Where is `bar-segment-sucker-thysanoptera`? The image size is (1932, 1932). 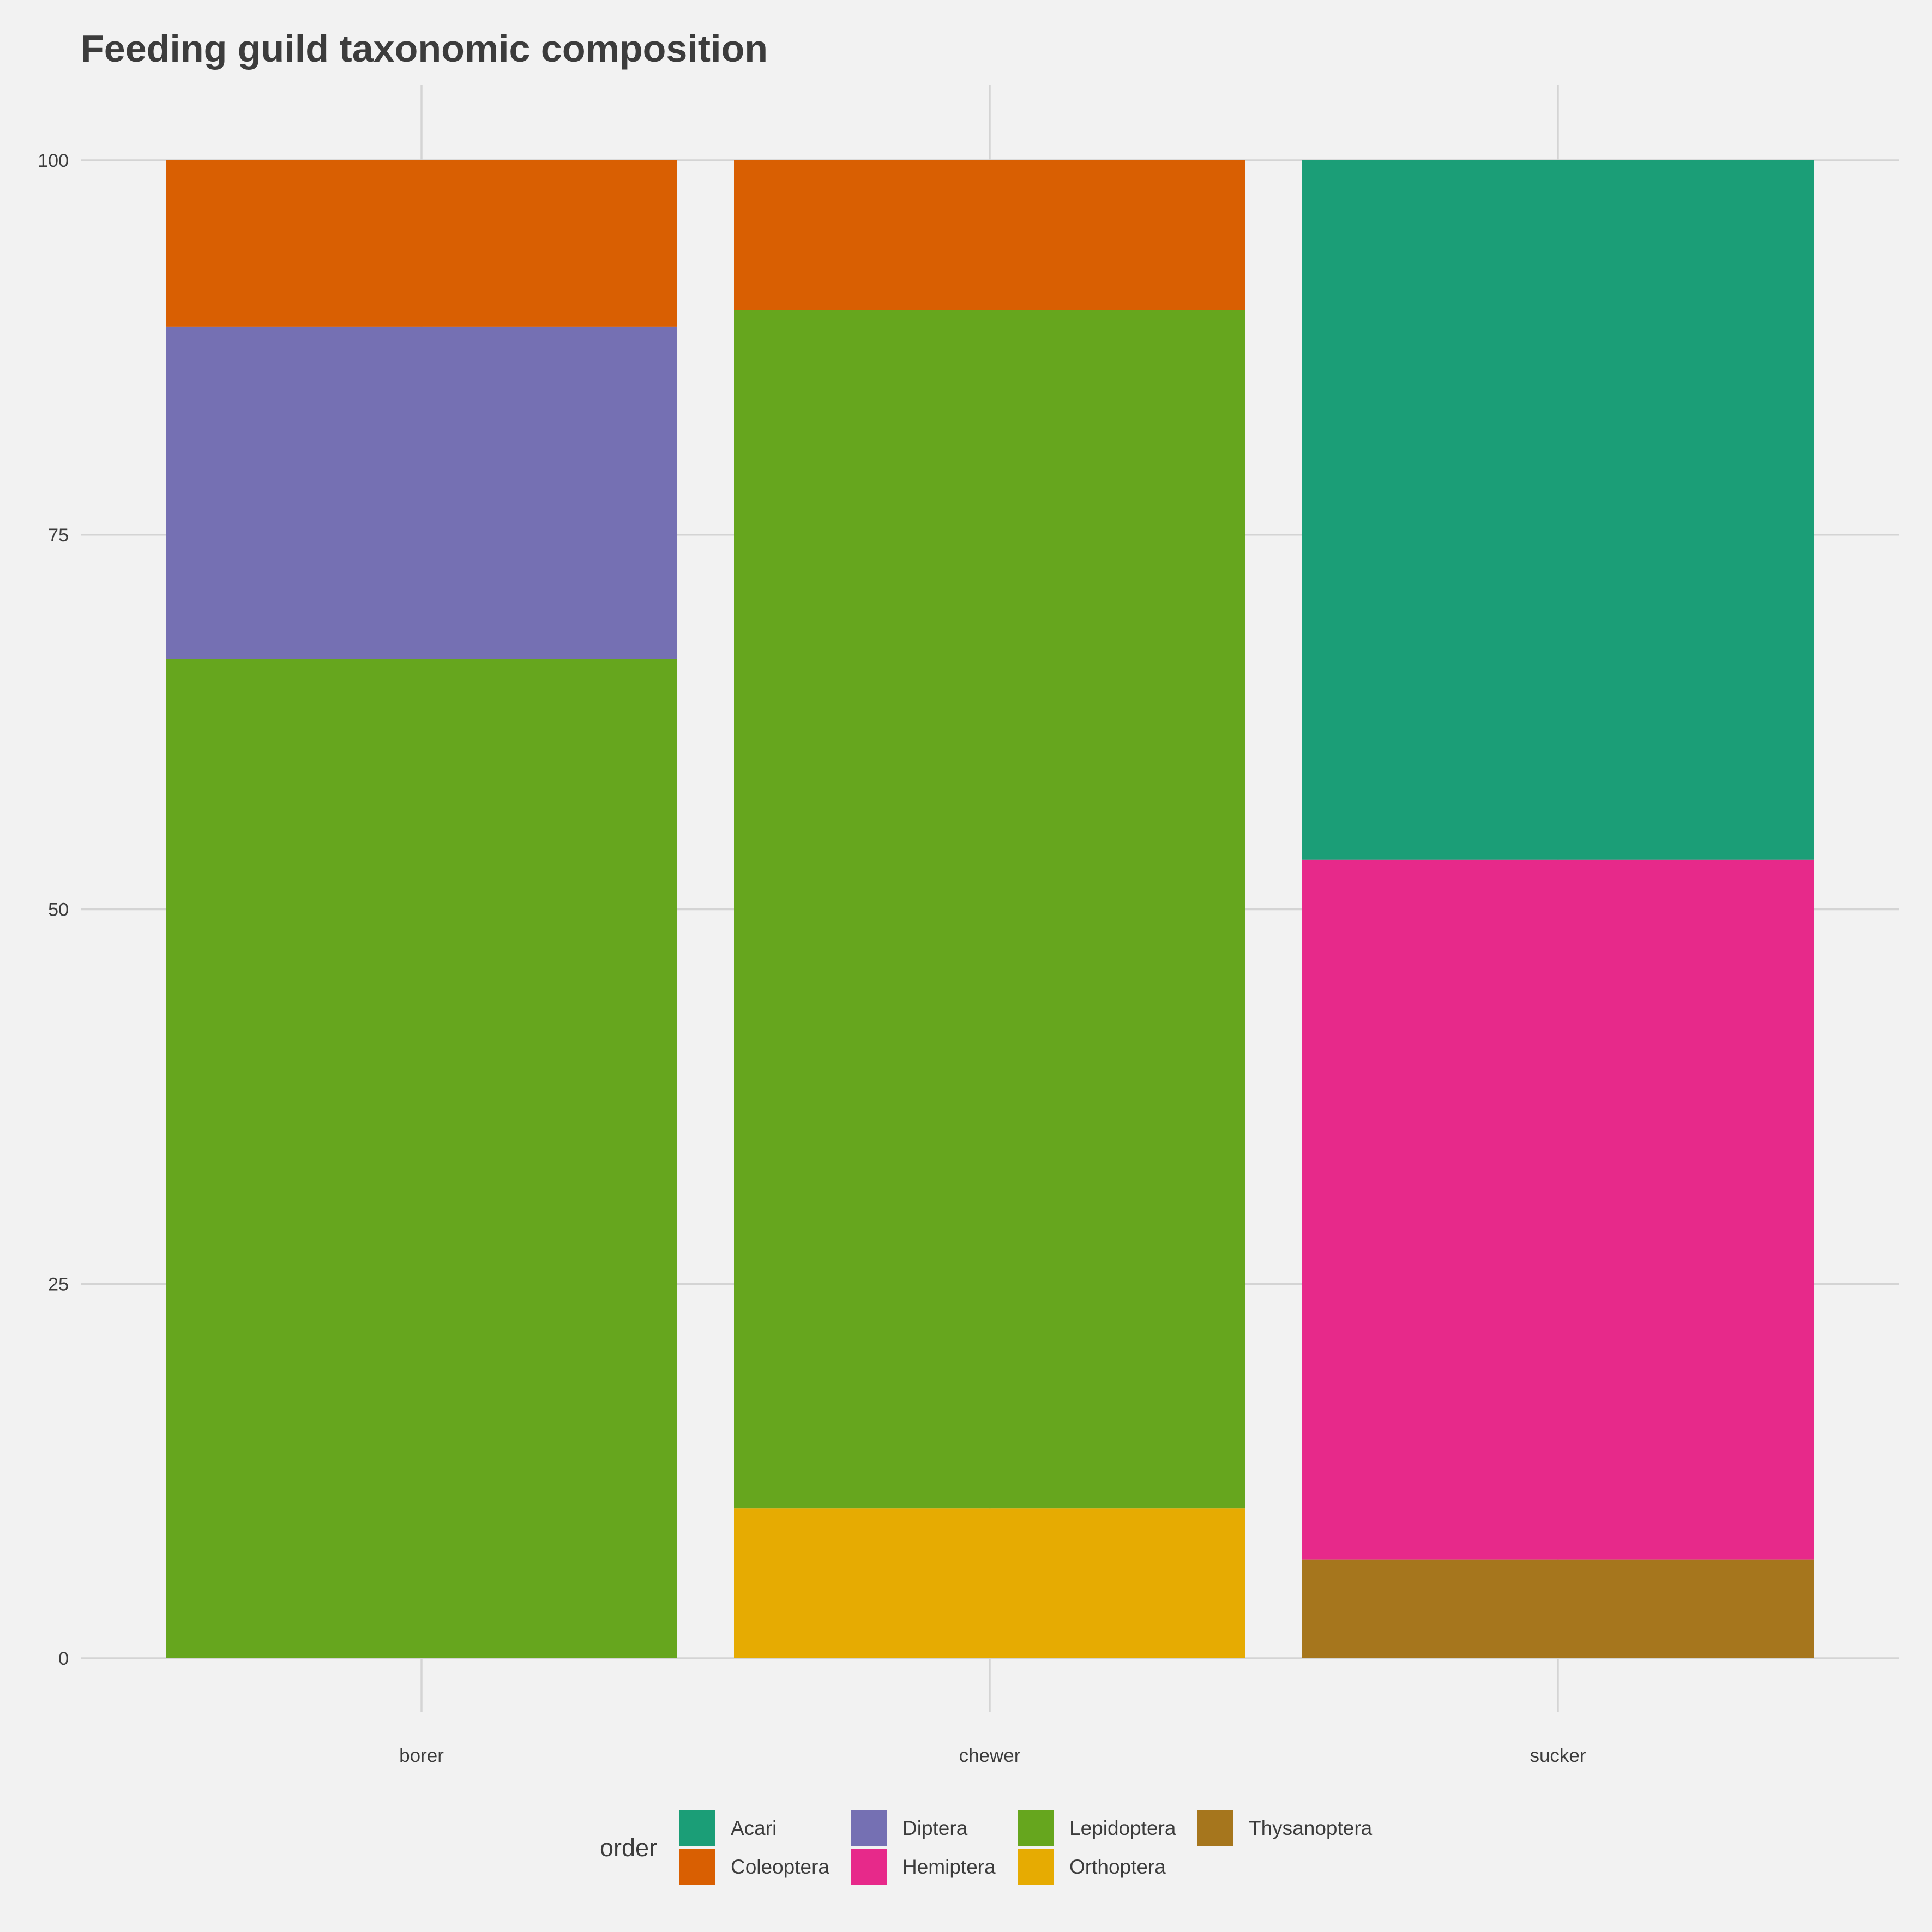
bar-segment-sucker-thysanoptera is located at coordinates (1558, 1608).